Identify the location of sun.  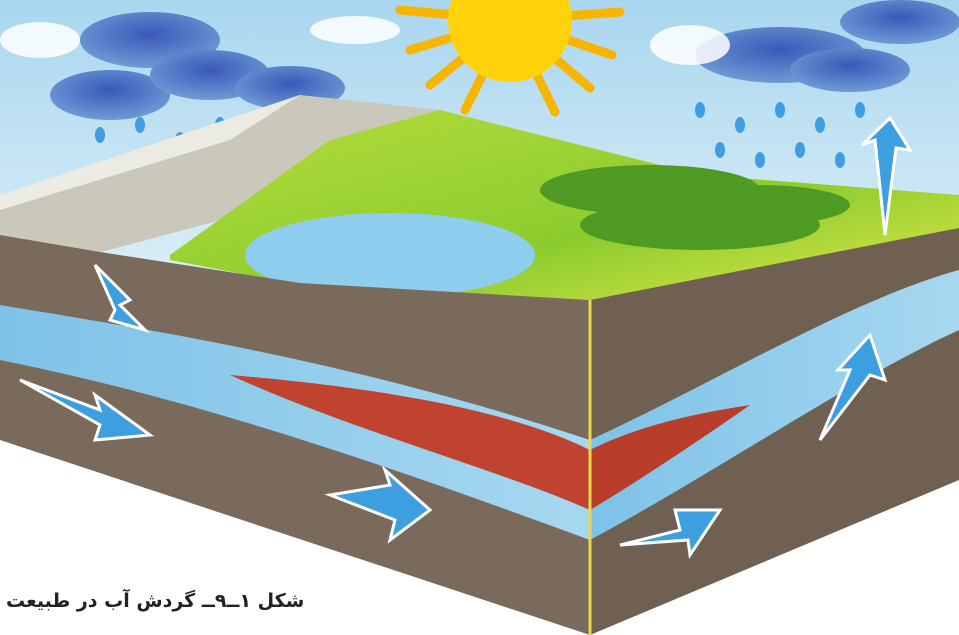
(510, 58).